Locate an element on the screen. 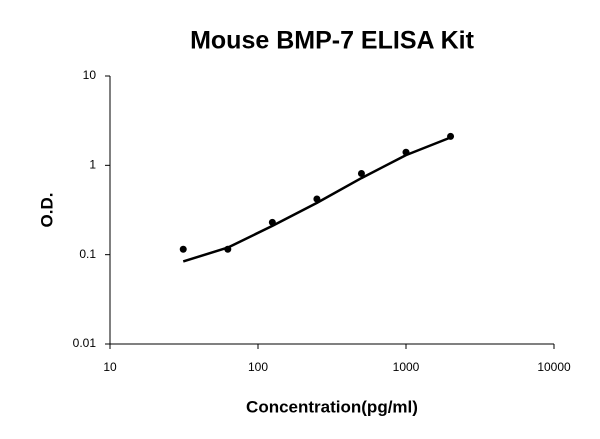 This screenshot has height=439, width=600. fit-curve is located at coordinates (317, 199).